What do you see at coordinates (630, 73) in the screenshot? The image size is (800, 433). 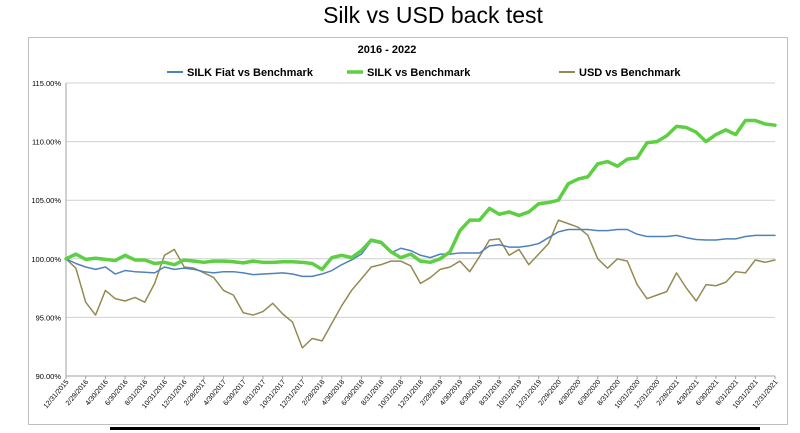 I see `legend-label: USD vs Benchmark` at bounding box center [630, 73].